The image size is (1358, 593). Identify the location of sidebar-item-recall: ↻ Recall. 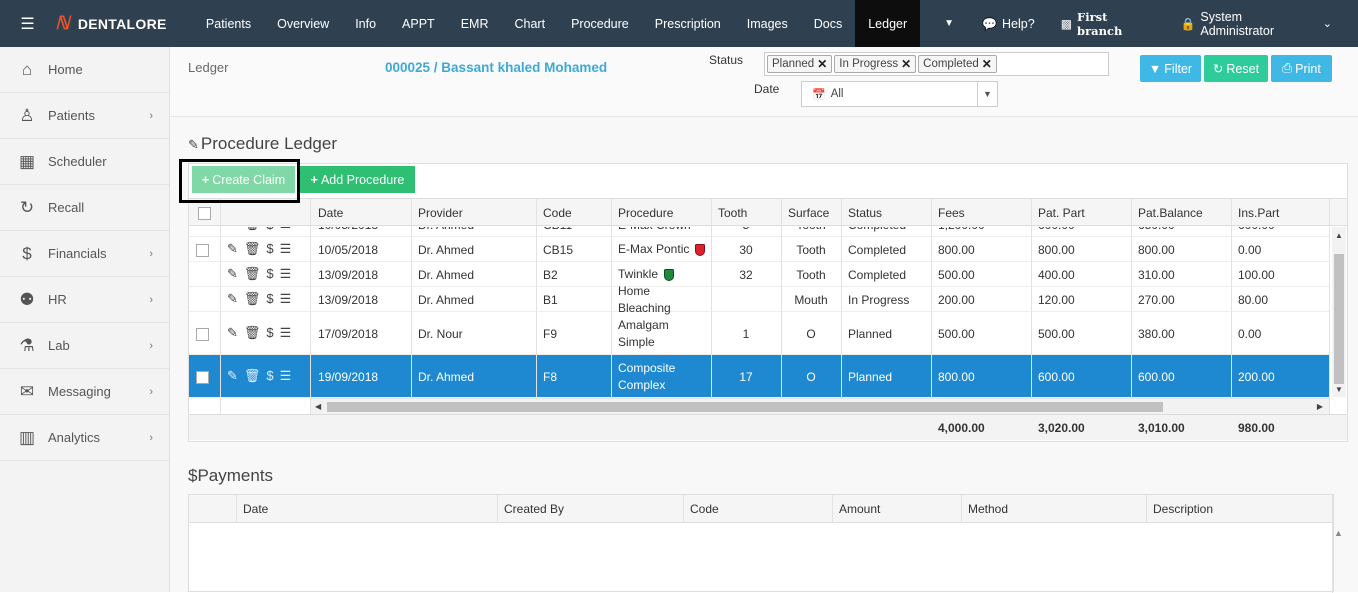
(84, 208).